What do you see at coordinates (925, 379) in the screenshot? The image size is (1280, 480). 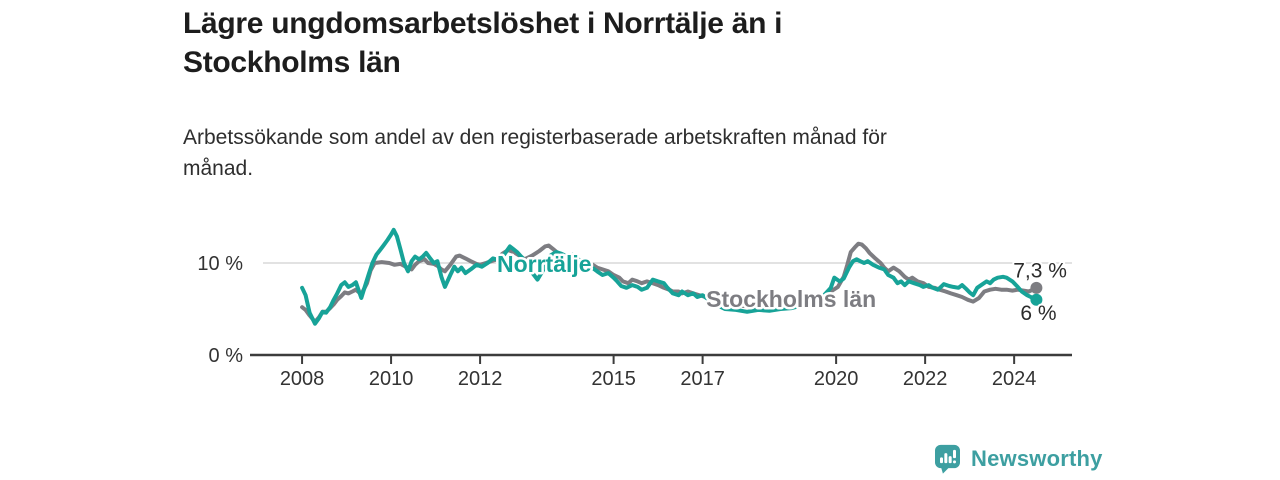 I see `x-tick-label: 2022` at bounding box center [925, 379].